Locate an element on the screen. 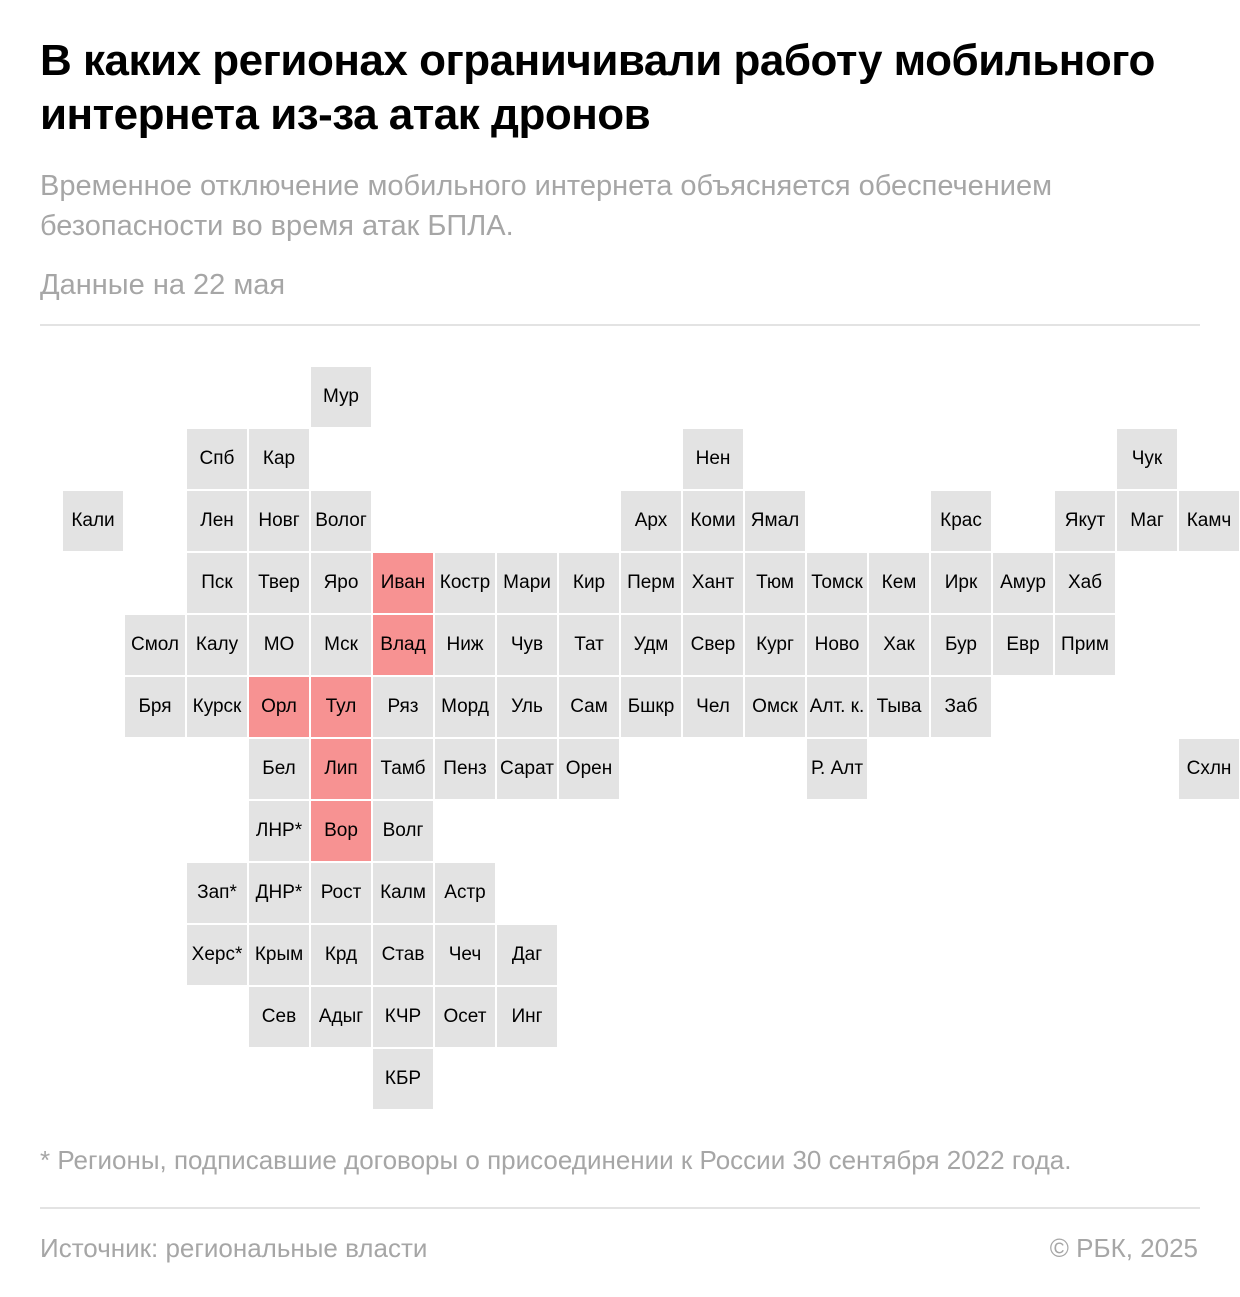 The width and height of the screenshot is (1240, 1297). region-tile: Тыва is located at coordinates (899, 707).